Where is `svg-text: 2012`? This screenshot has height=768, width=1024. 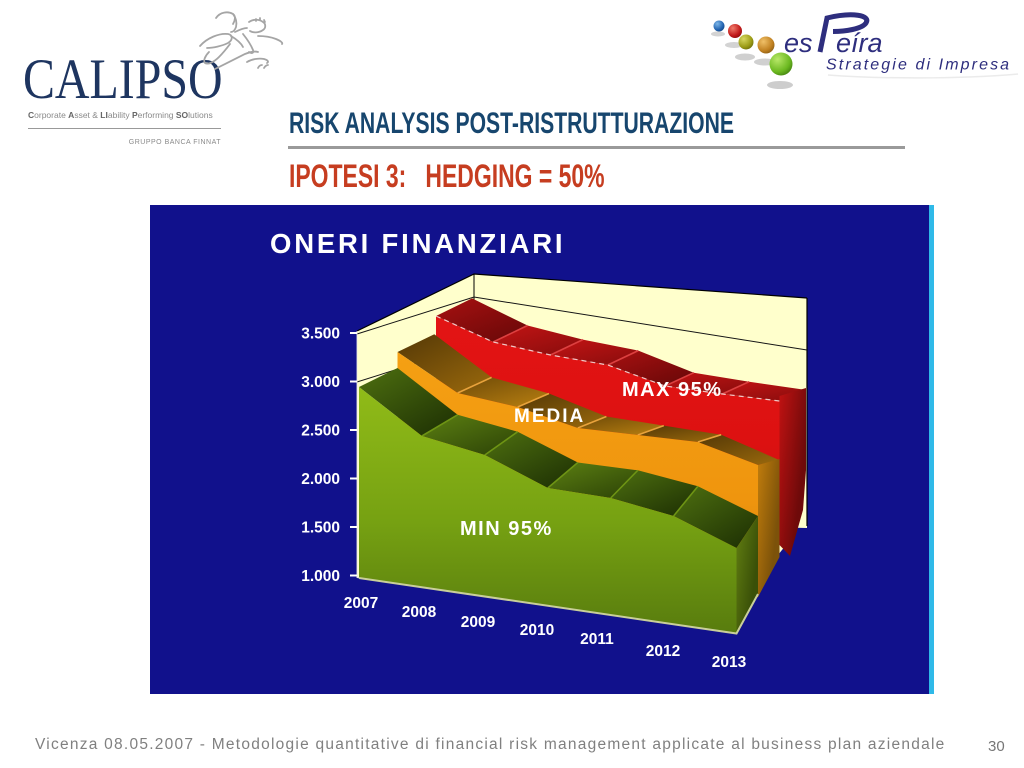 svg-text: 2012 is located at coordinates (663, 651).